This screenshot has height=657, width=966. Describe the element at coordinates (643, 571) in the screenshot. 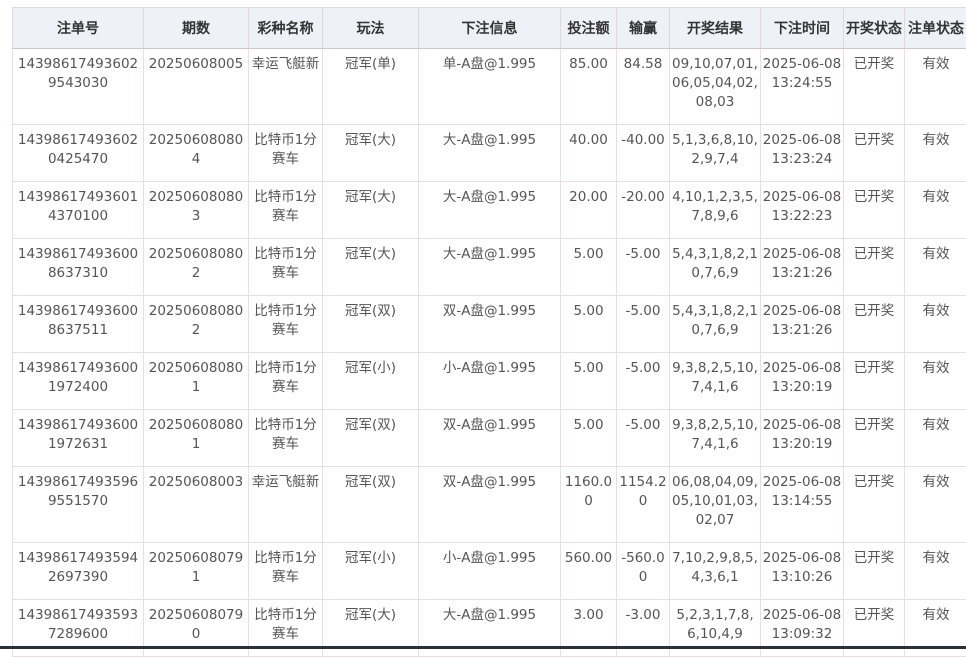

I see `cell-win-loss: -560.00` at that location.